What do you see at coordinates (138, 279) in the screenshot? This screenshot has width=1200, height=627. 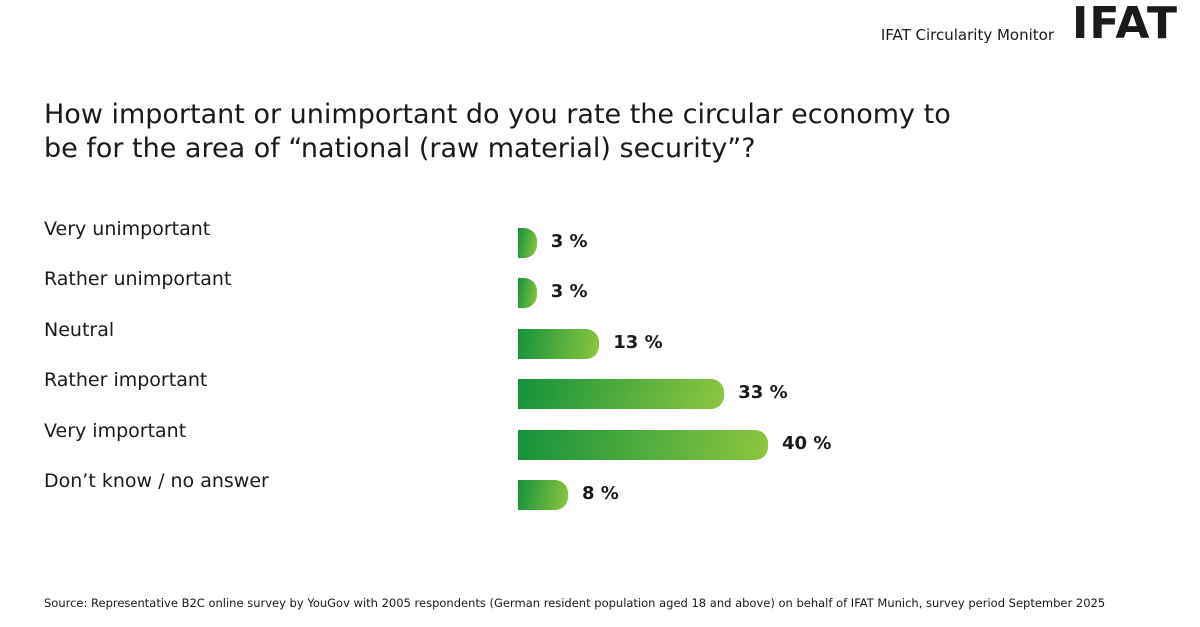 I see `category-label: Rather unimportant` at bounding box center [138, 279].